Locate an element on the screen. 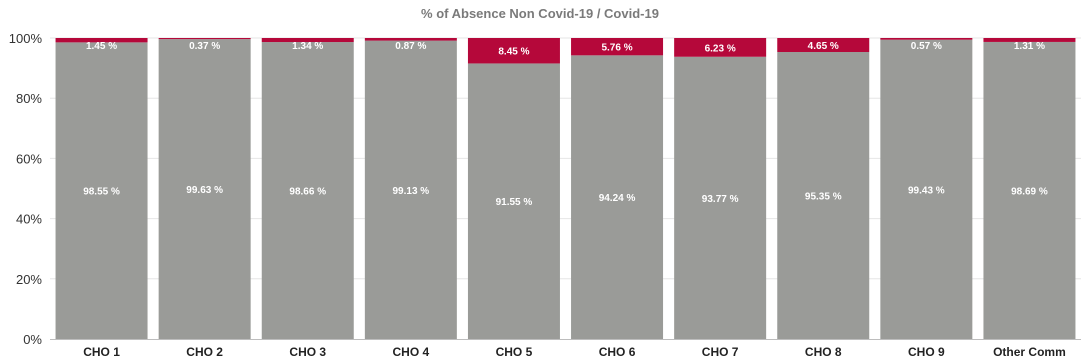 The image size is (1081, 362). y-tick-label: 100% is located at coordinates (26, 38).